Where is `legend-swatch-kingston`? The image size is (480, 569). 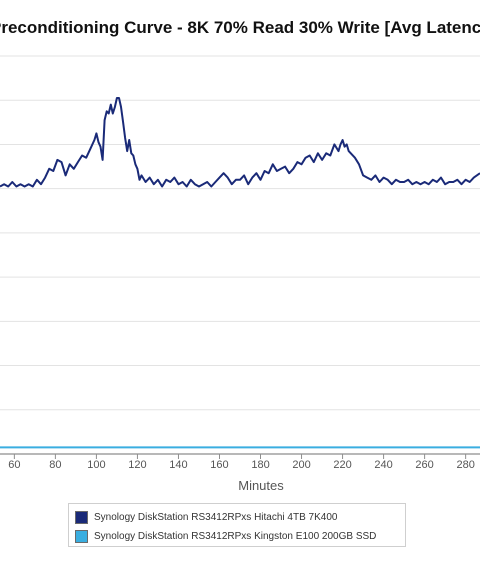
legend-swatch-kingston is located at coordinates (81, 536).